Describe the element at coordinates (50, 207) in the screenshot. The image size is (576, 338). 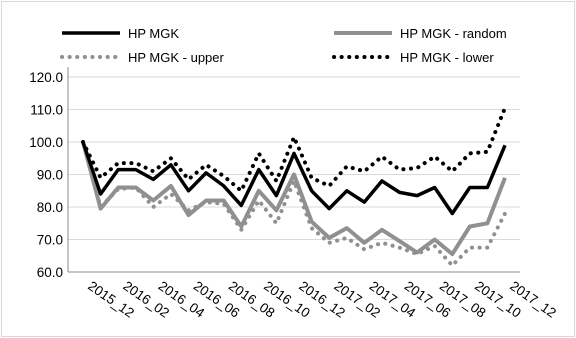
I see `y-tick-label: 80.0` at that location.